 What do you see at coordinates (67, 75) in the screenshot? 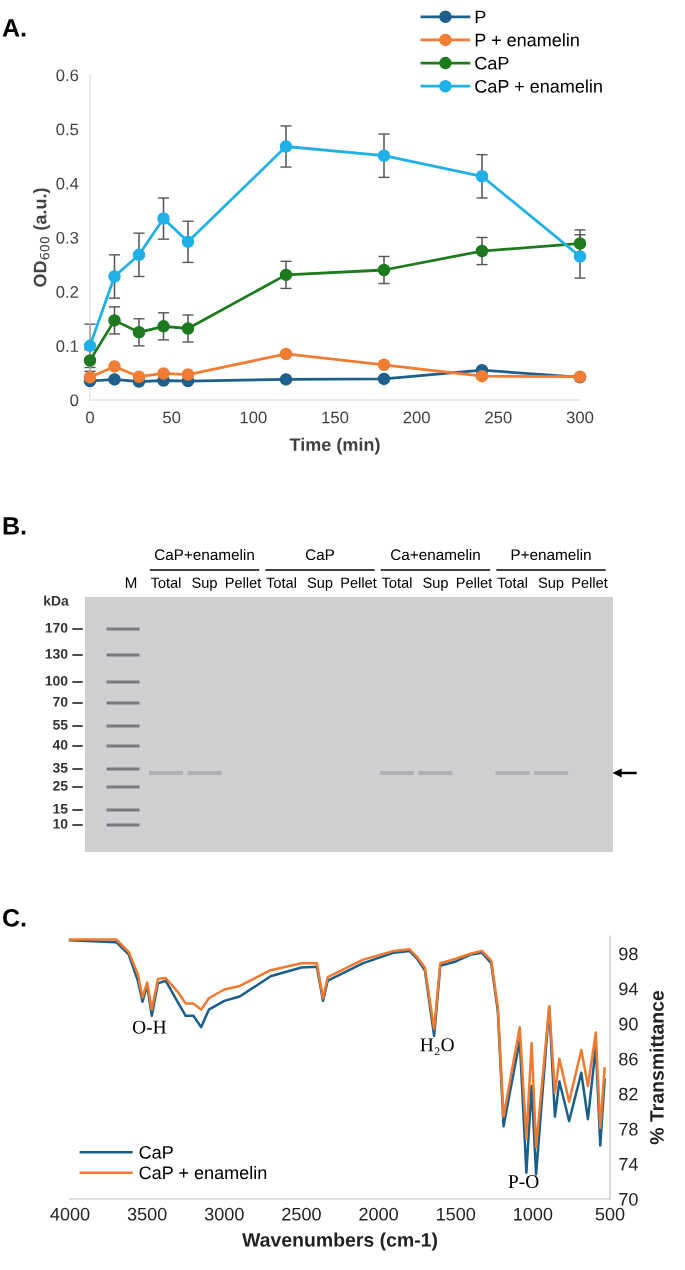
I see `y-tick-label: 0.6` at bounding box center [67, 75].